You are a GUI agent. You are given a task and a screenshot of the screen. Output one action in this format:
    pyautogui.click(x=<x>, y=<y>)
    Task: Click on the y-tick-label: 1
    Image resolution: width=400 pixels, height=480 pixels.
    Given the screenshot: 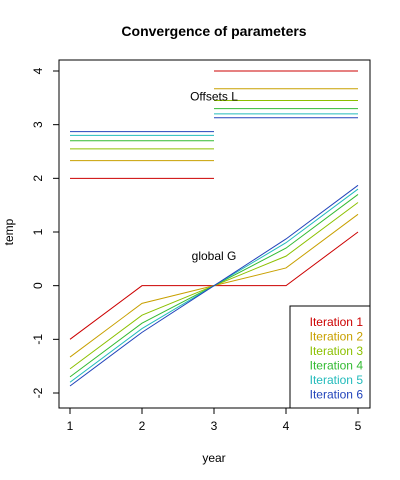 What is the action you would take?
    pyautogui.click(x=38, y=231)
    